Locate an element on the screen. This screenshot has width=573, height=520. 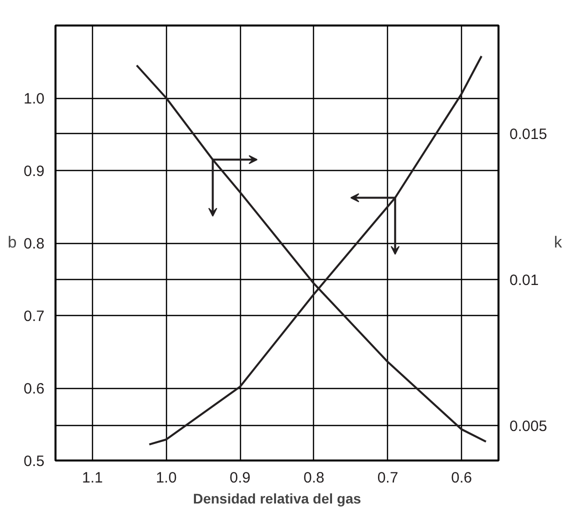
y-tick-label: 0.9 is located at coordinates (34, 171).